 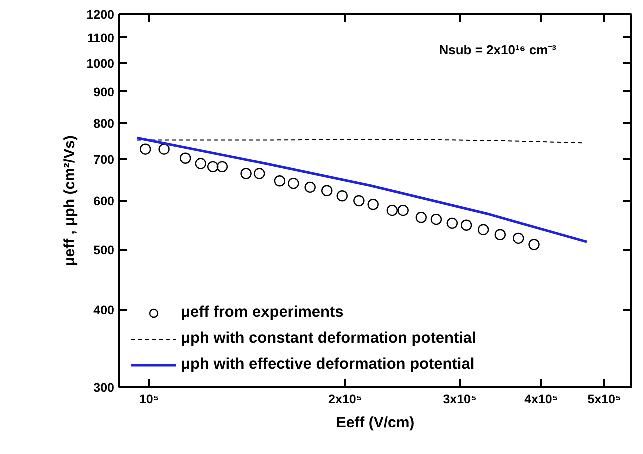 I want to click on y-tick-label: 900, so click(x=104, y=92).